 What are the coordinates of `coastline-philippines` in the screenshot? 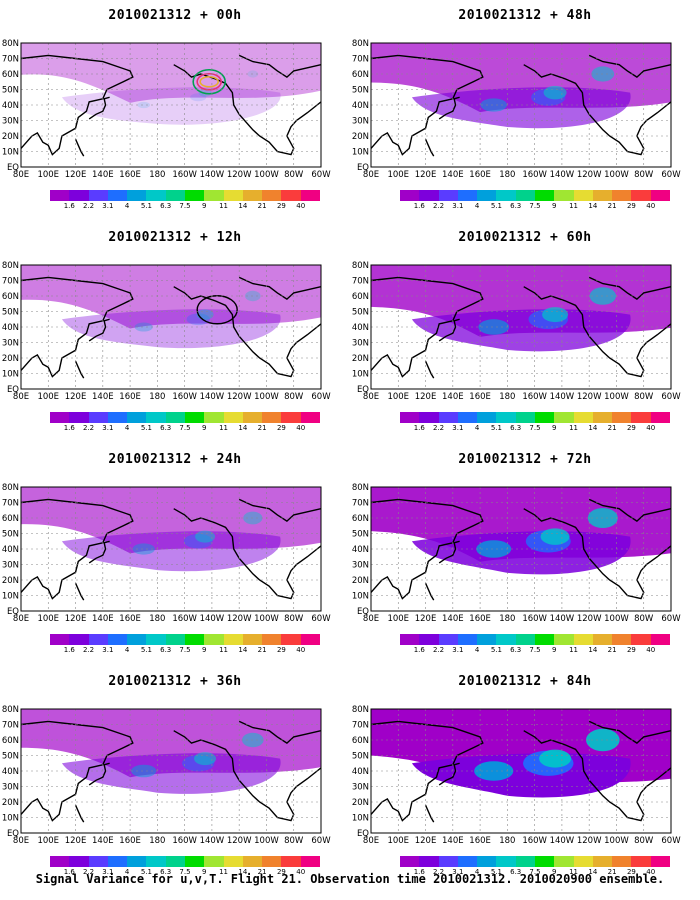 It's located at (429, 147).